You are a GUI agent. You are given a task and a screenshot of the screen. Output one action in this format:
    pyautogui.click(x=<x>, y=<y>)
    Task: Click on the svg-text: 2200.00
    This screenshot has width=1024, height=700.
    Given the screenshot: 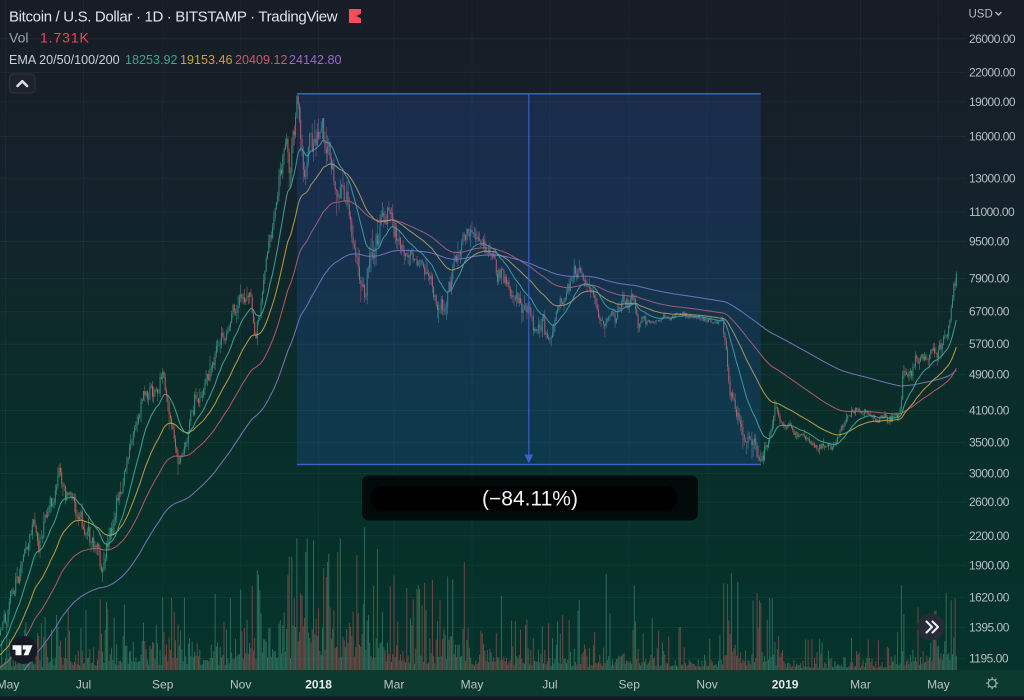 What is the action you would take?
    pyautogui.click(x=989, y=536)
    